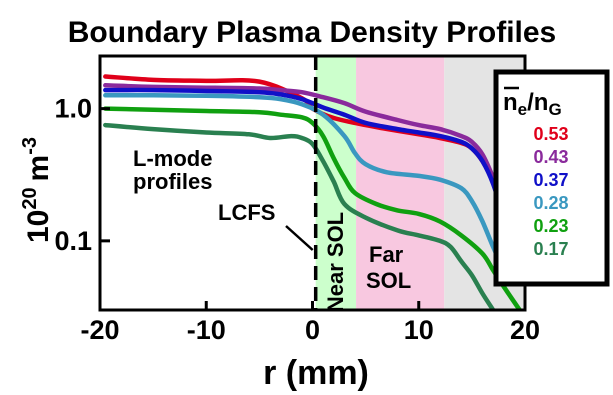 The image size is (613, 395). I want to click on legend-entries: 0.53 0.43 0.37 0.28 0.23 0.17, so click(550, 191).